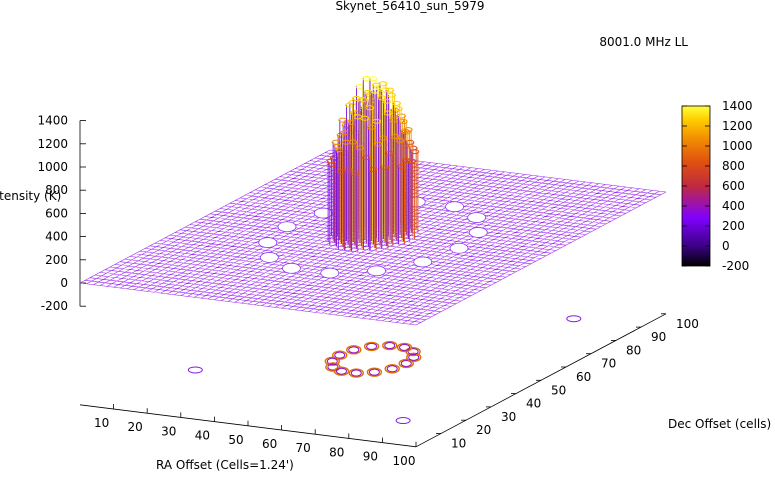  I want to click on x-tick-label: 80, so click(336, 452).